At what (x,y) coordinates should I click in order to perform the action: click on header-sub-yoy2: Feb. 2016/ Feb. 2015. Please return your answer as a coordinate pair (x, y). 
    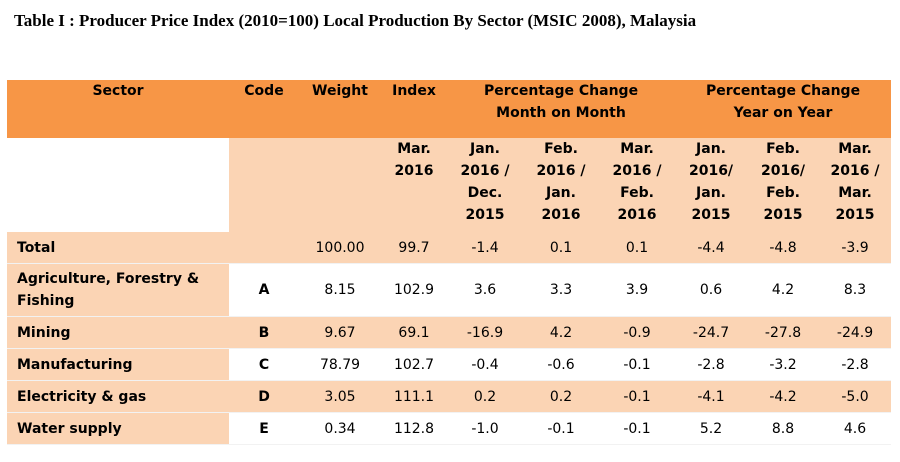
    Looking at the image, I should click on (783, 185).